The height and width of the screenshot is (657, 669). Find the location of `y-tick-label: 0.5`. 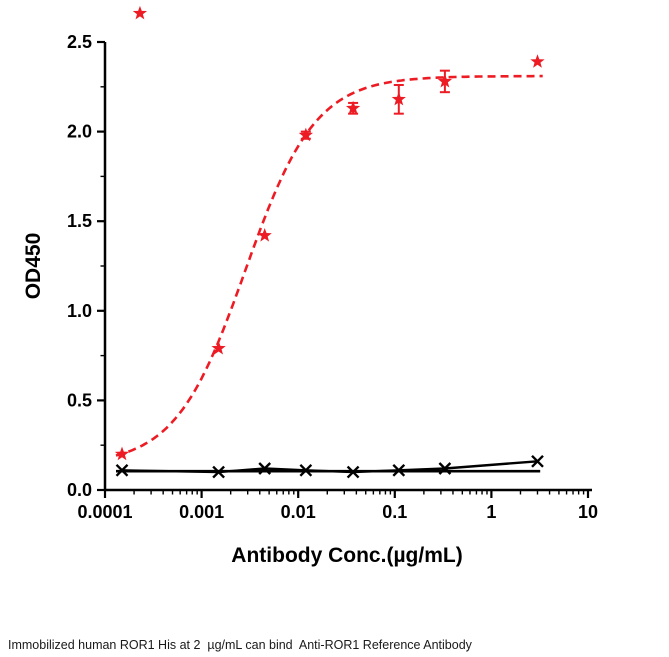

y-tick-label: 0.5 is located at coordinates (79, 400).